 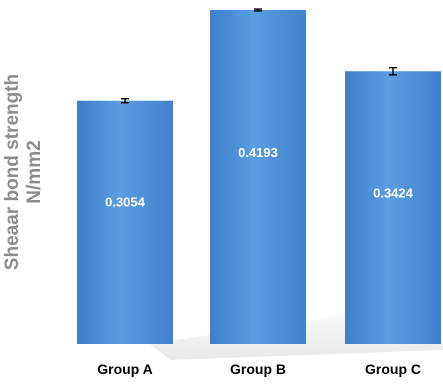 I want to click on bar-group-a, so click(x=125, y=222).